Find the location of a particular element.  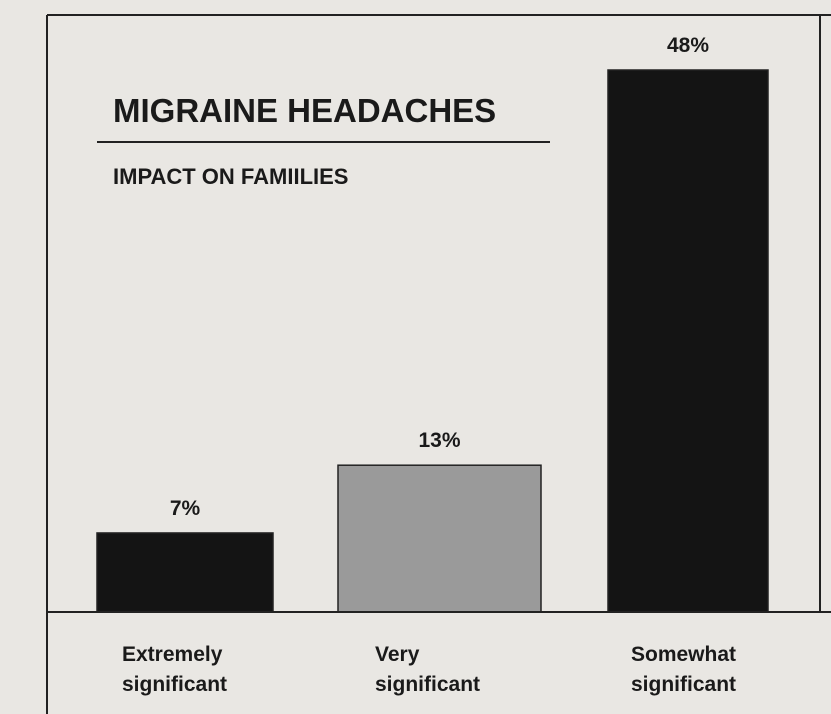

x-tick-label: Very significant is located at coordinates (428, 669).